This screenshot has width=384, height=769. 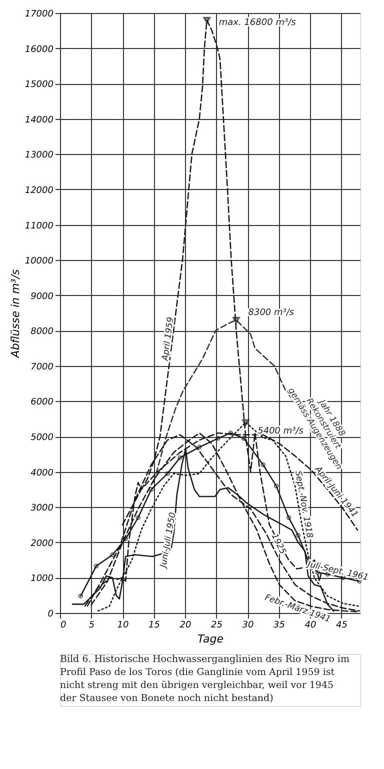 I want to click on y-axis-title: Abflüsse in m³/s, so click(x=15, y=314).